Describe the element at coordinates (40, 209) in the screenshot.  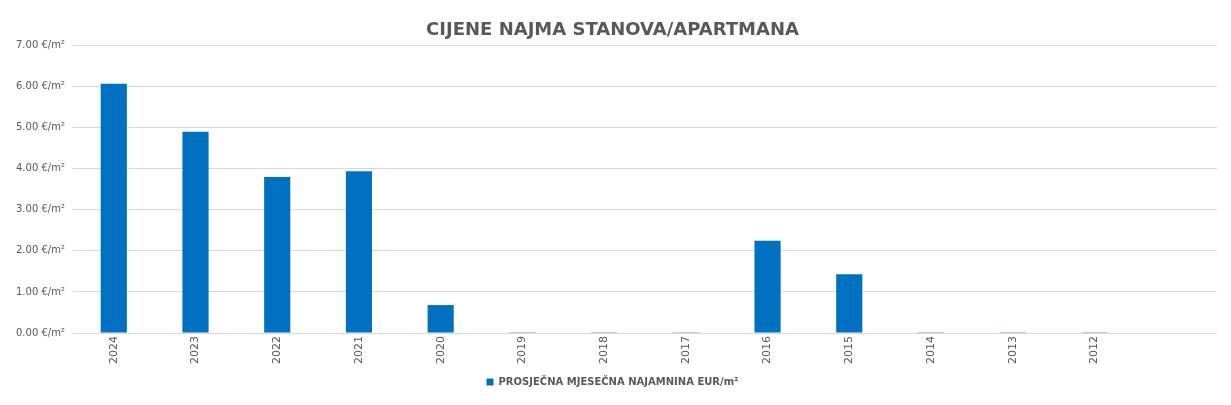
I see `y-tick-label: 3.00 €/m²` at that location.